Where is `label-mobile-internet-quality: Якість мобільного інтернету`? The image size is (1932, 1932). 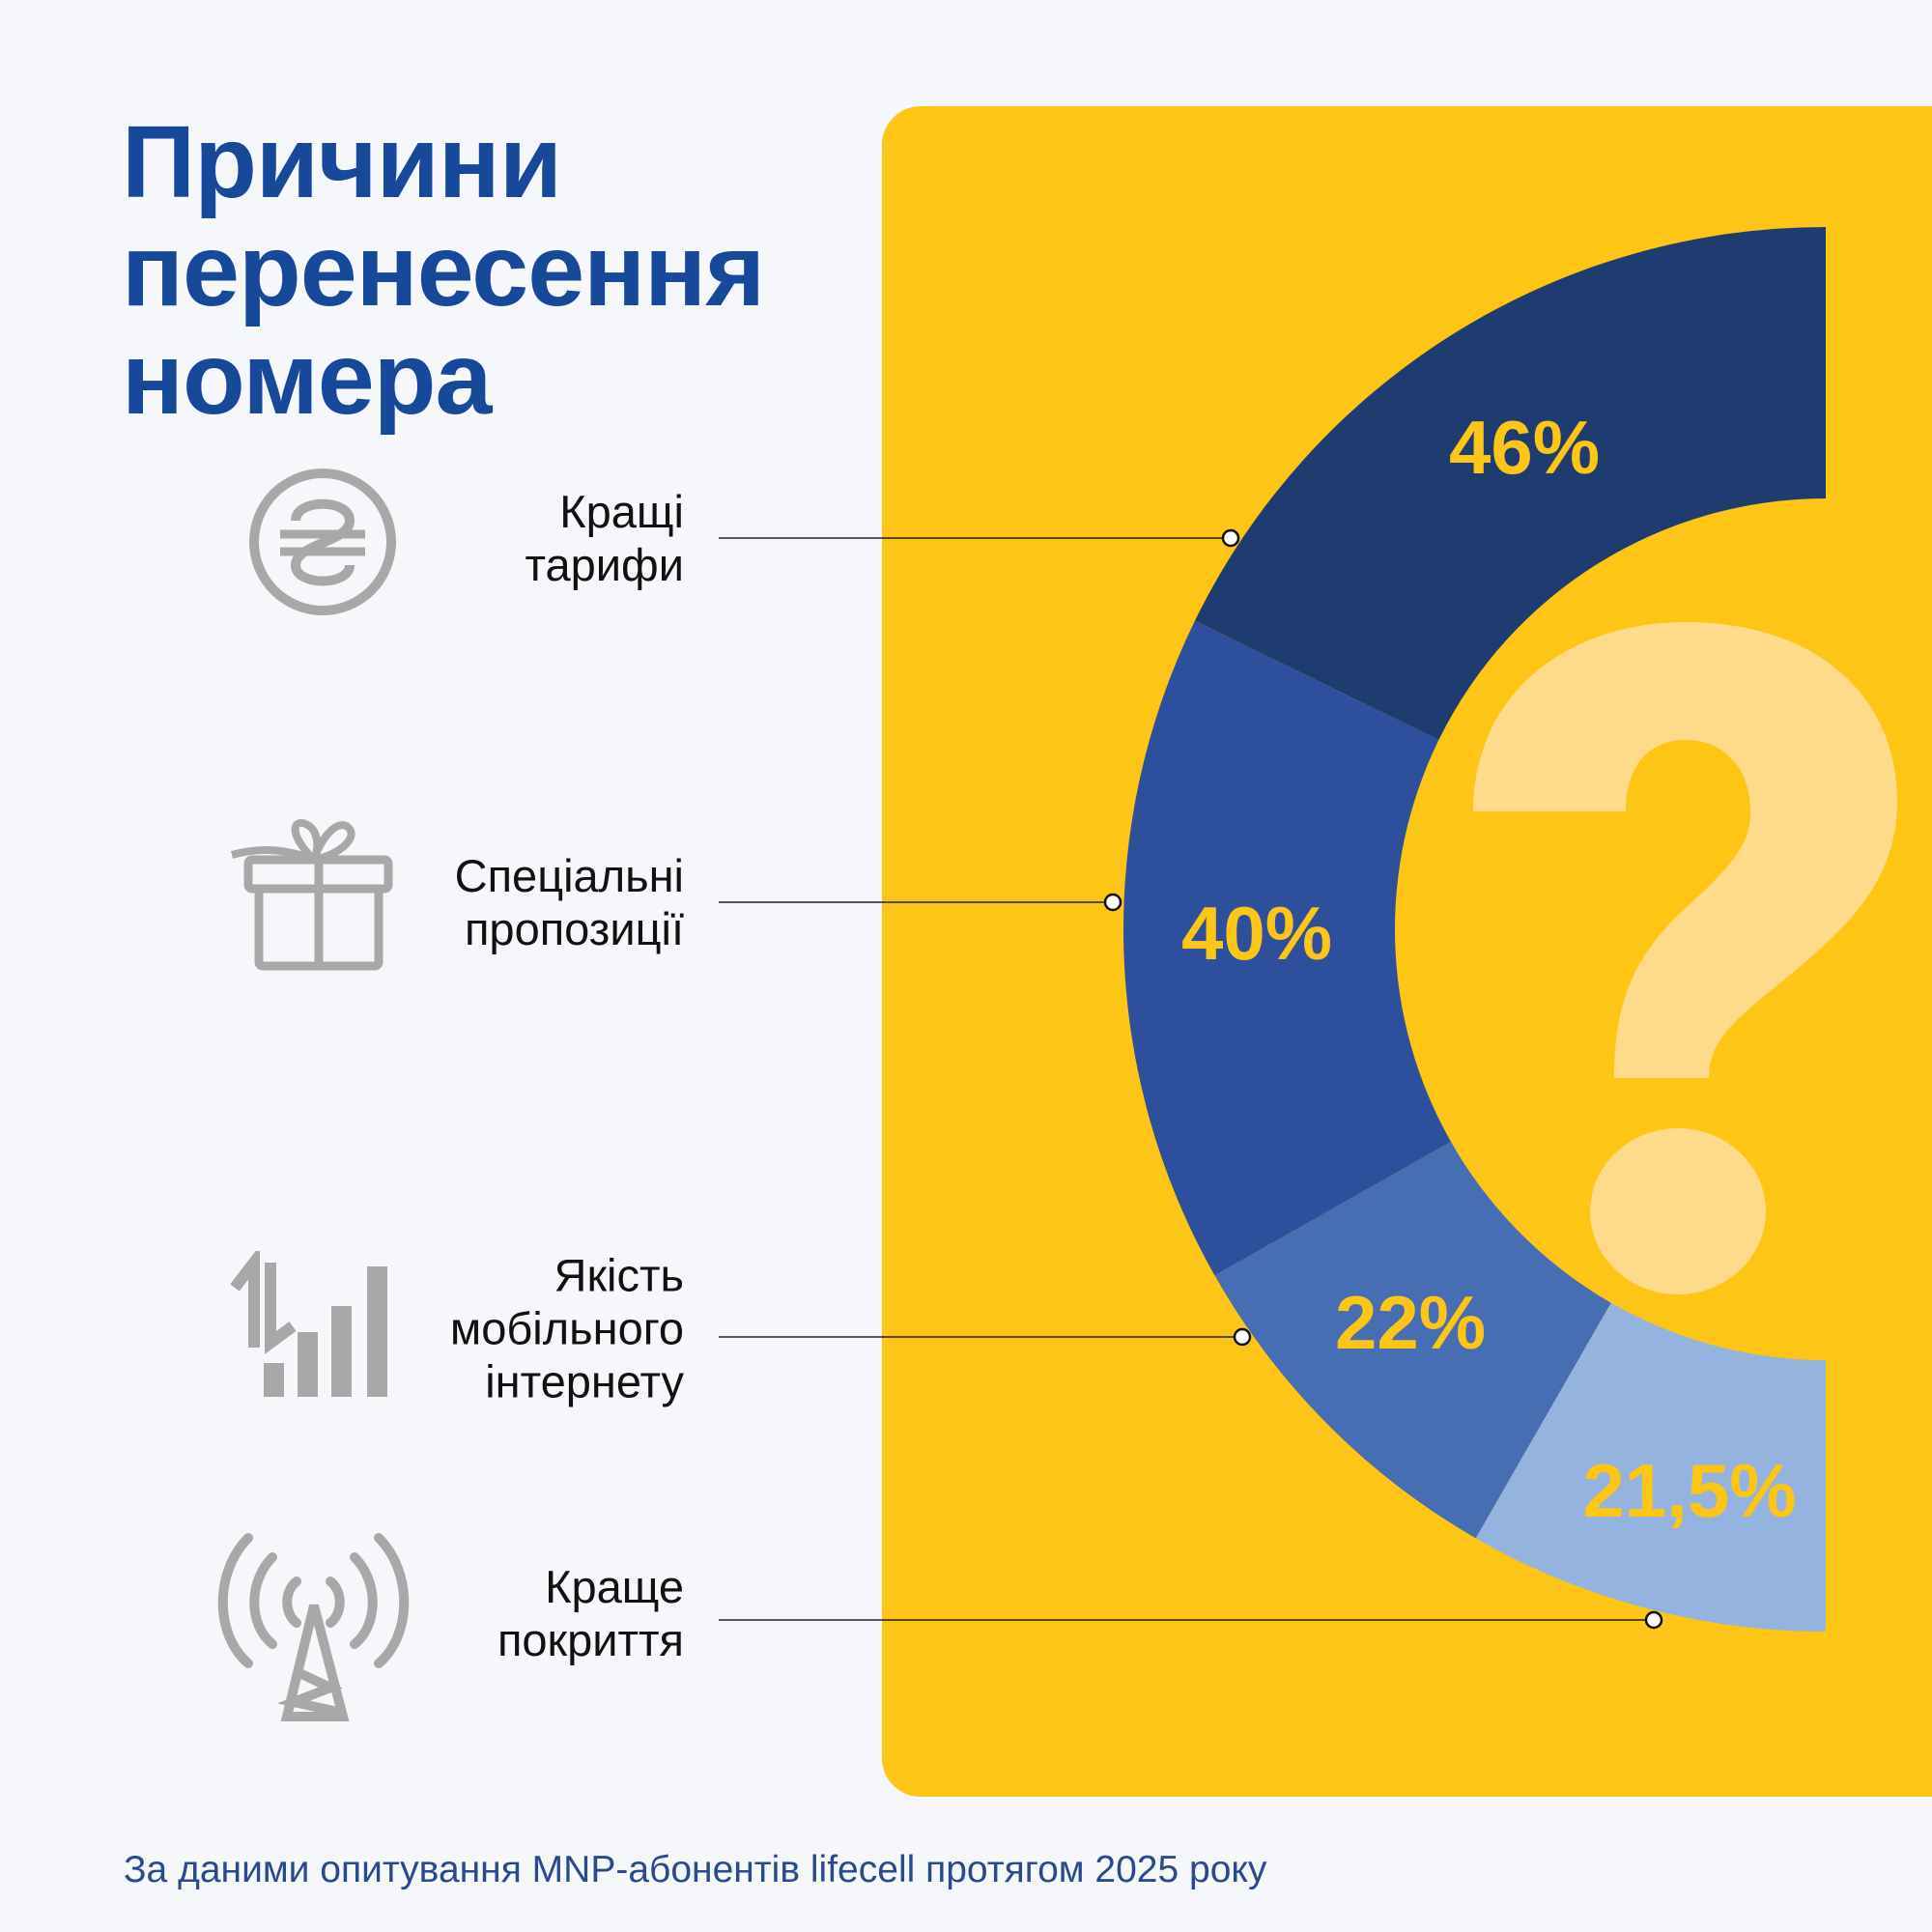 label-mobile-internet-quality: Якість мобільного інтернету is located at coordinates (567, 1328).